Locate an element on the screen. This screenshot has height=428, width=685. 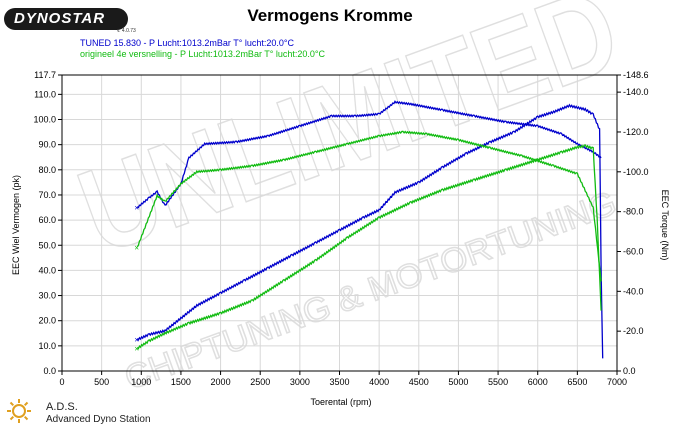
x-tick-label: 3500 is located at coordinates (339, 382).